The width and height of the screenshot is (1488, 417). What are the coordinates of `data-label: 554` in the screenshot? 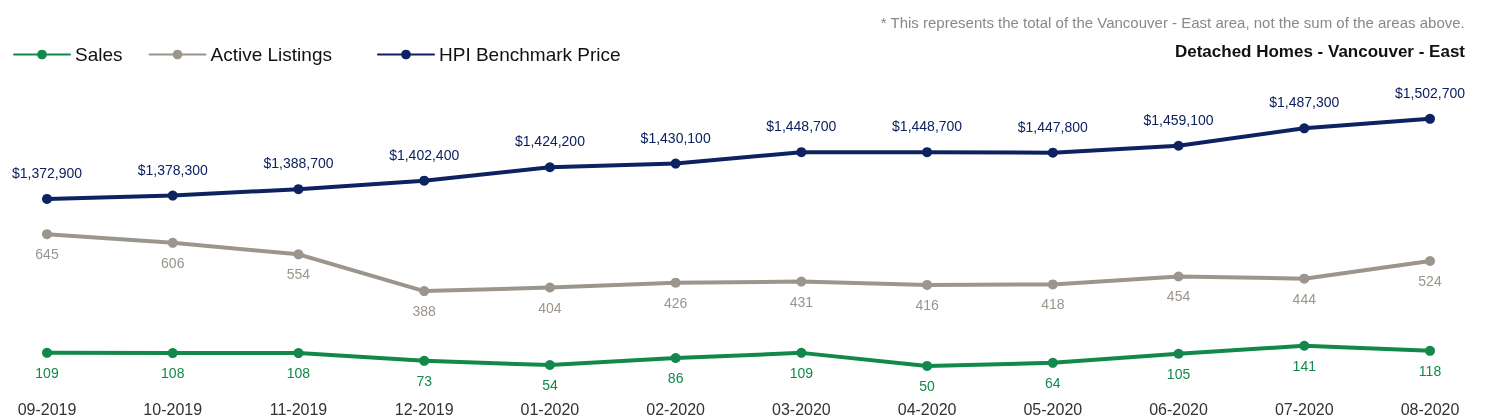 It's located at (298, 274).